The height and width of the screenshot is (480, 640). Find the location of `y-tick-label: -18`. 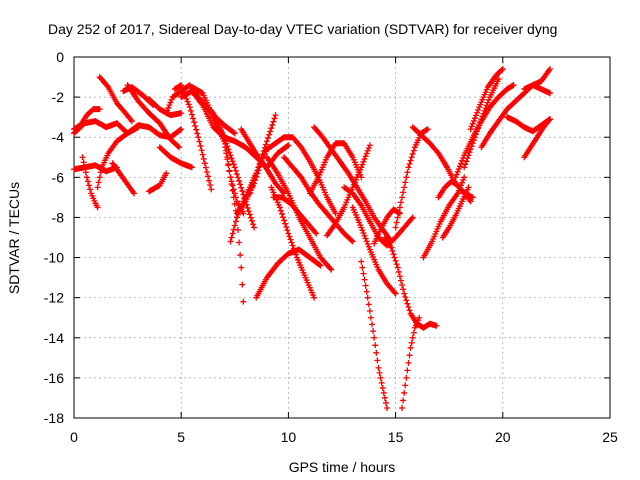

y-tick-label: -18 is located at coordinates (54, 418).